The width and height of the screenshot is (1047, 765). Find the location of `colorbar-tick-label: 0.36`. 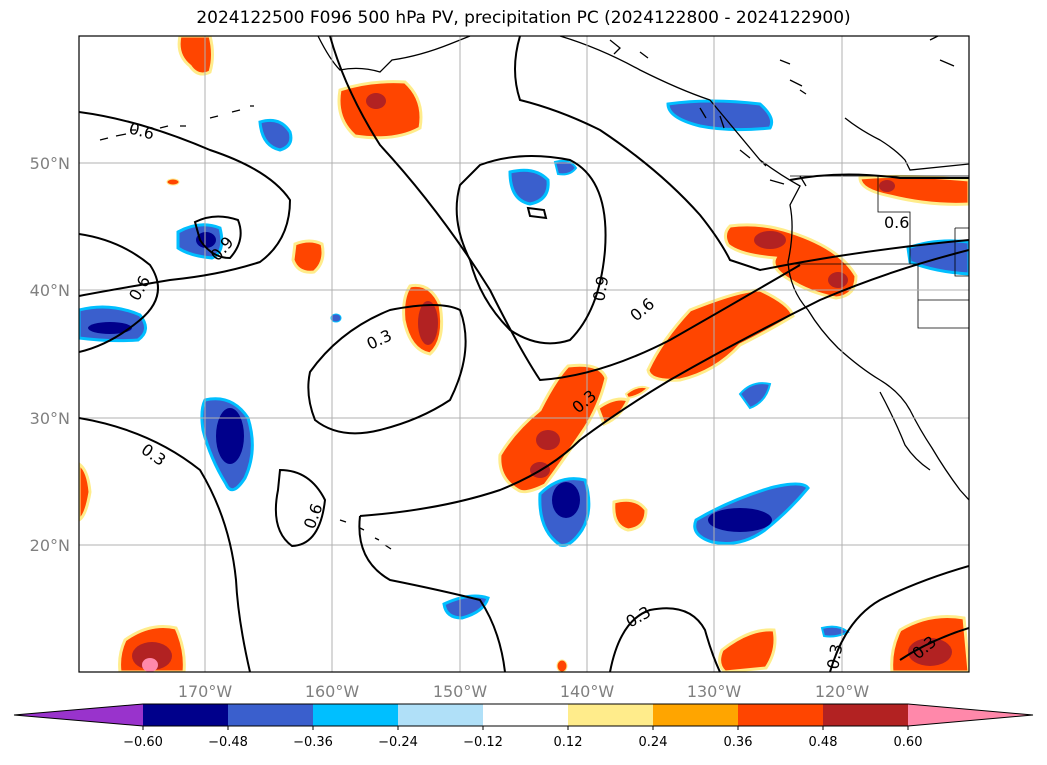

colorbar-tick-label: 0.36 is located at coordinates (738, 742).